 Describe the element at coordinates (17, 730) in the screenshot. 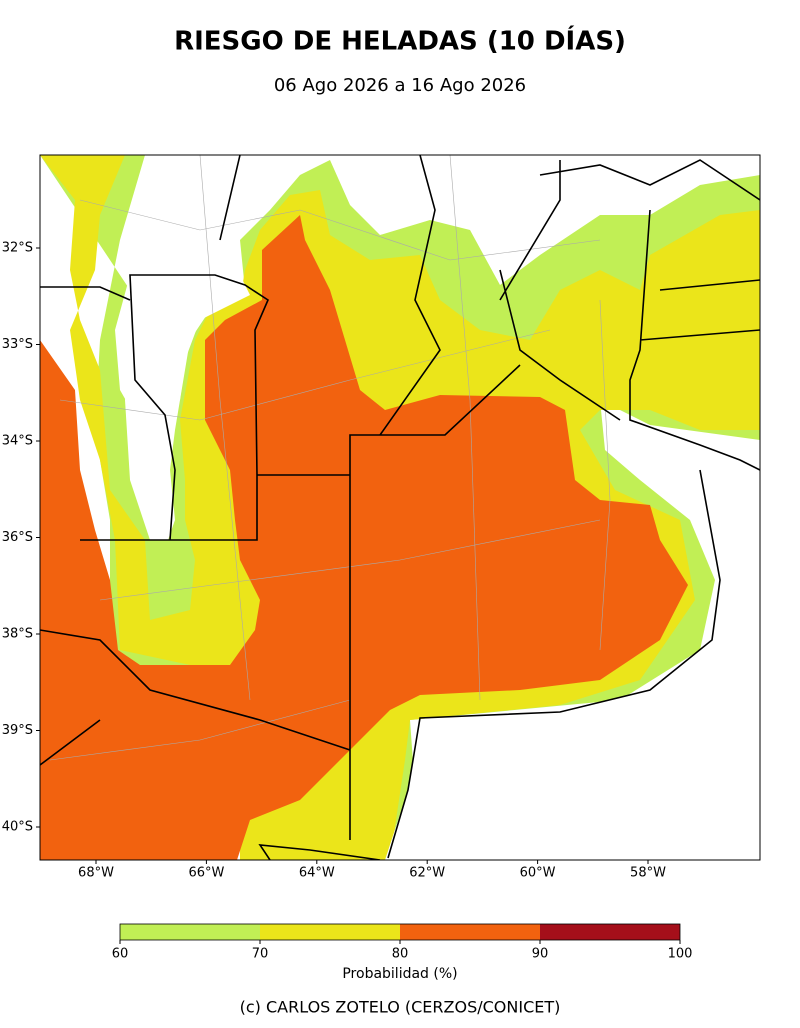

I see `lat-tick-label: 39°S` at that location.